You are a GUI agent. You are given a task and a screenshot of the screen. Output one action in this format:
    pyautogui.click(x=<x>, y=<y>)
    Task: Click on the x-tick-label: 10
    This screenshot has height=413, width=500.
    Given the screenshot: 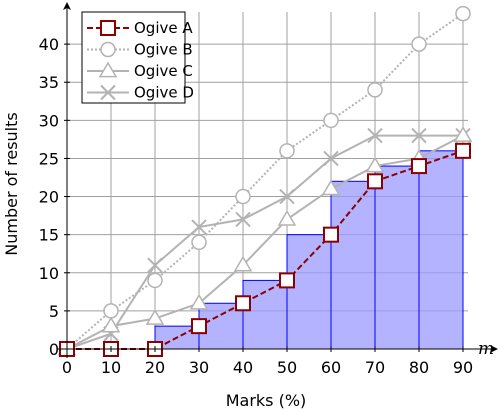 What is the action you would take?
    pyautogui.click(x=111, y=367)
    